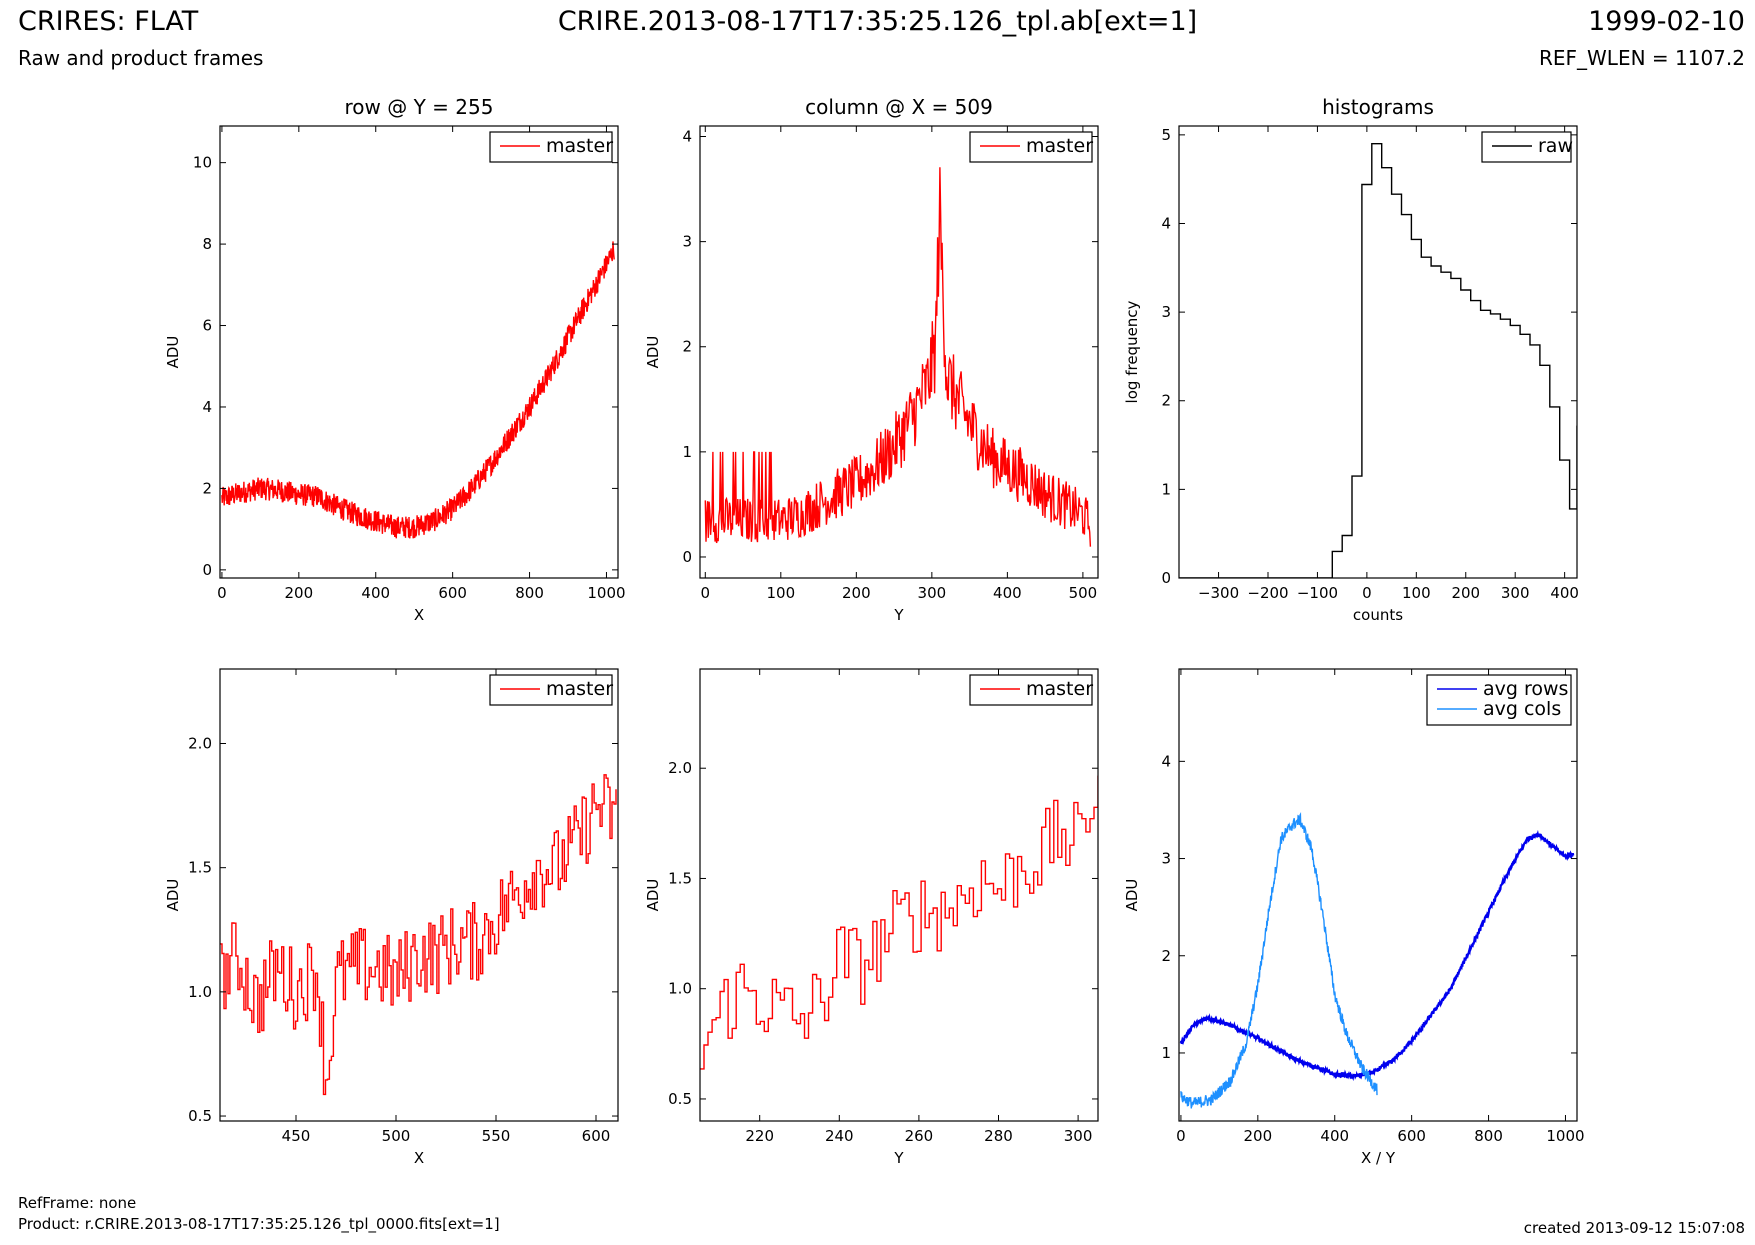  I want to click on x-tick-label: 550, so click(496, 1136).